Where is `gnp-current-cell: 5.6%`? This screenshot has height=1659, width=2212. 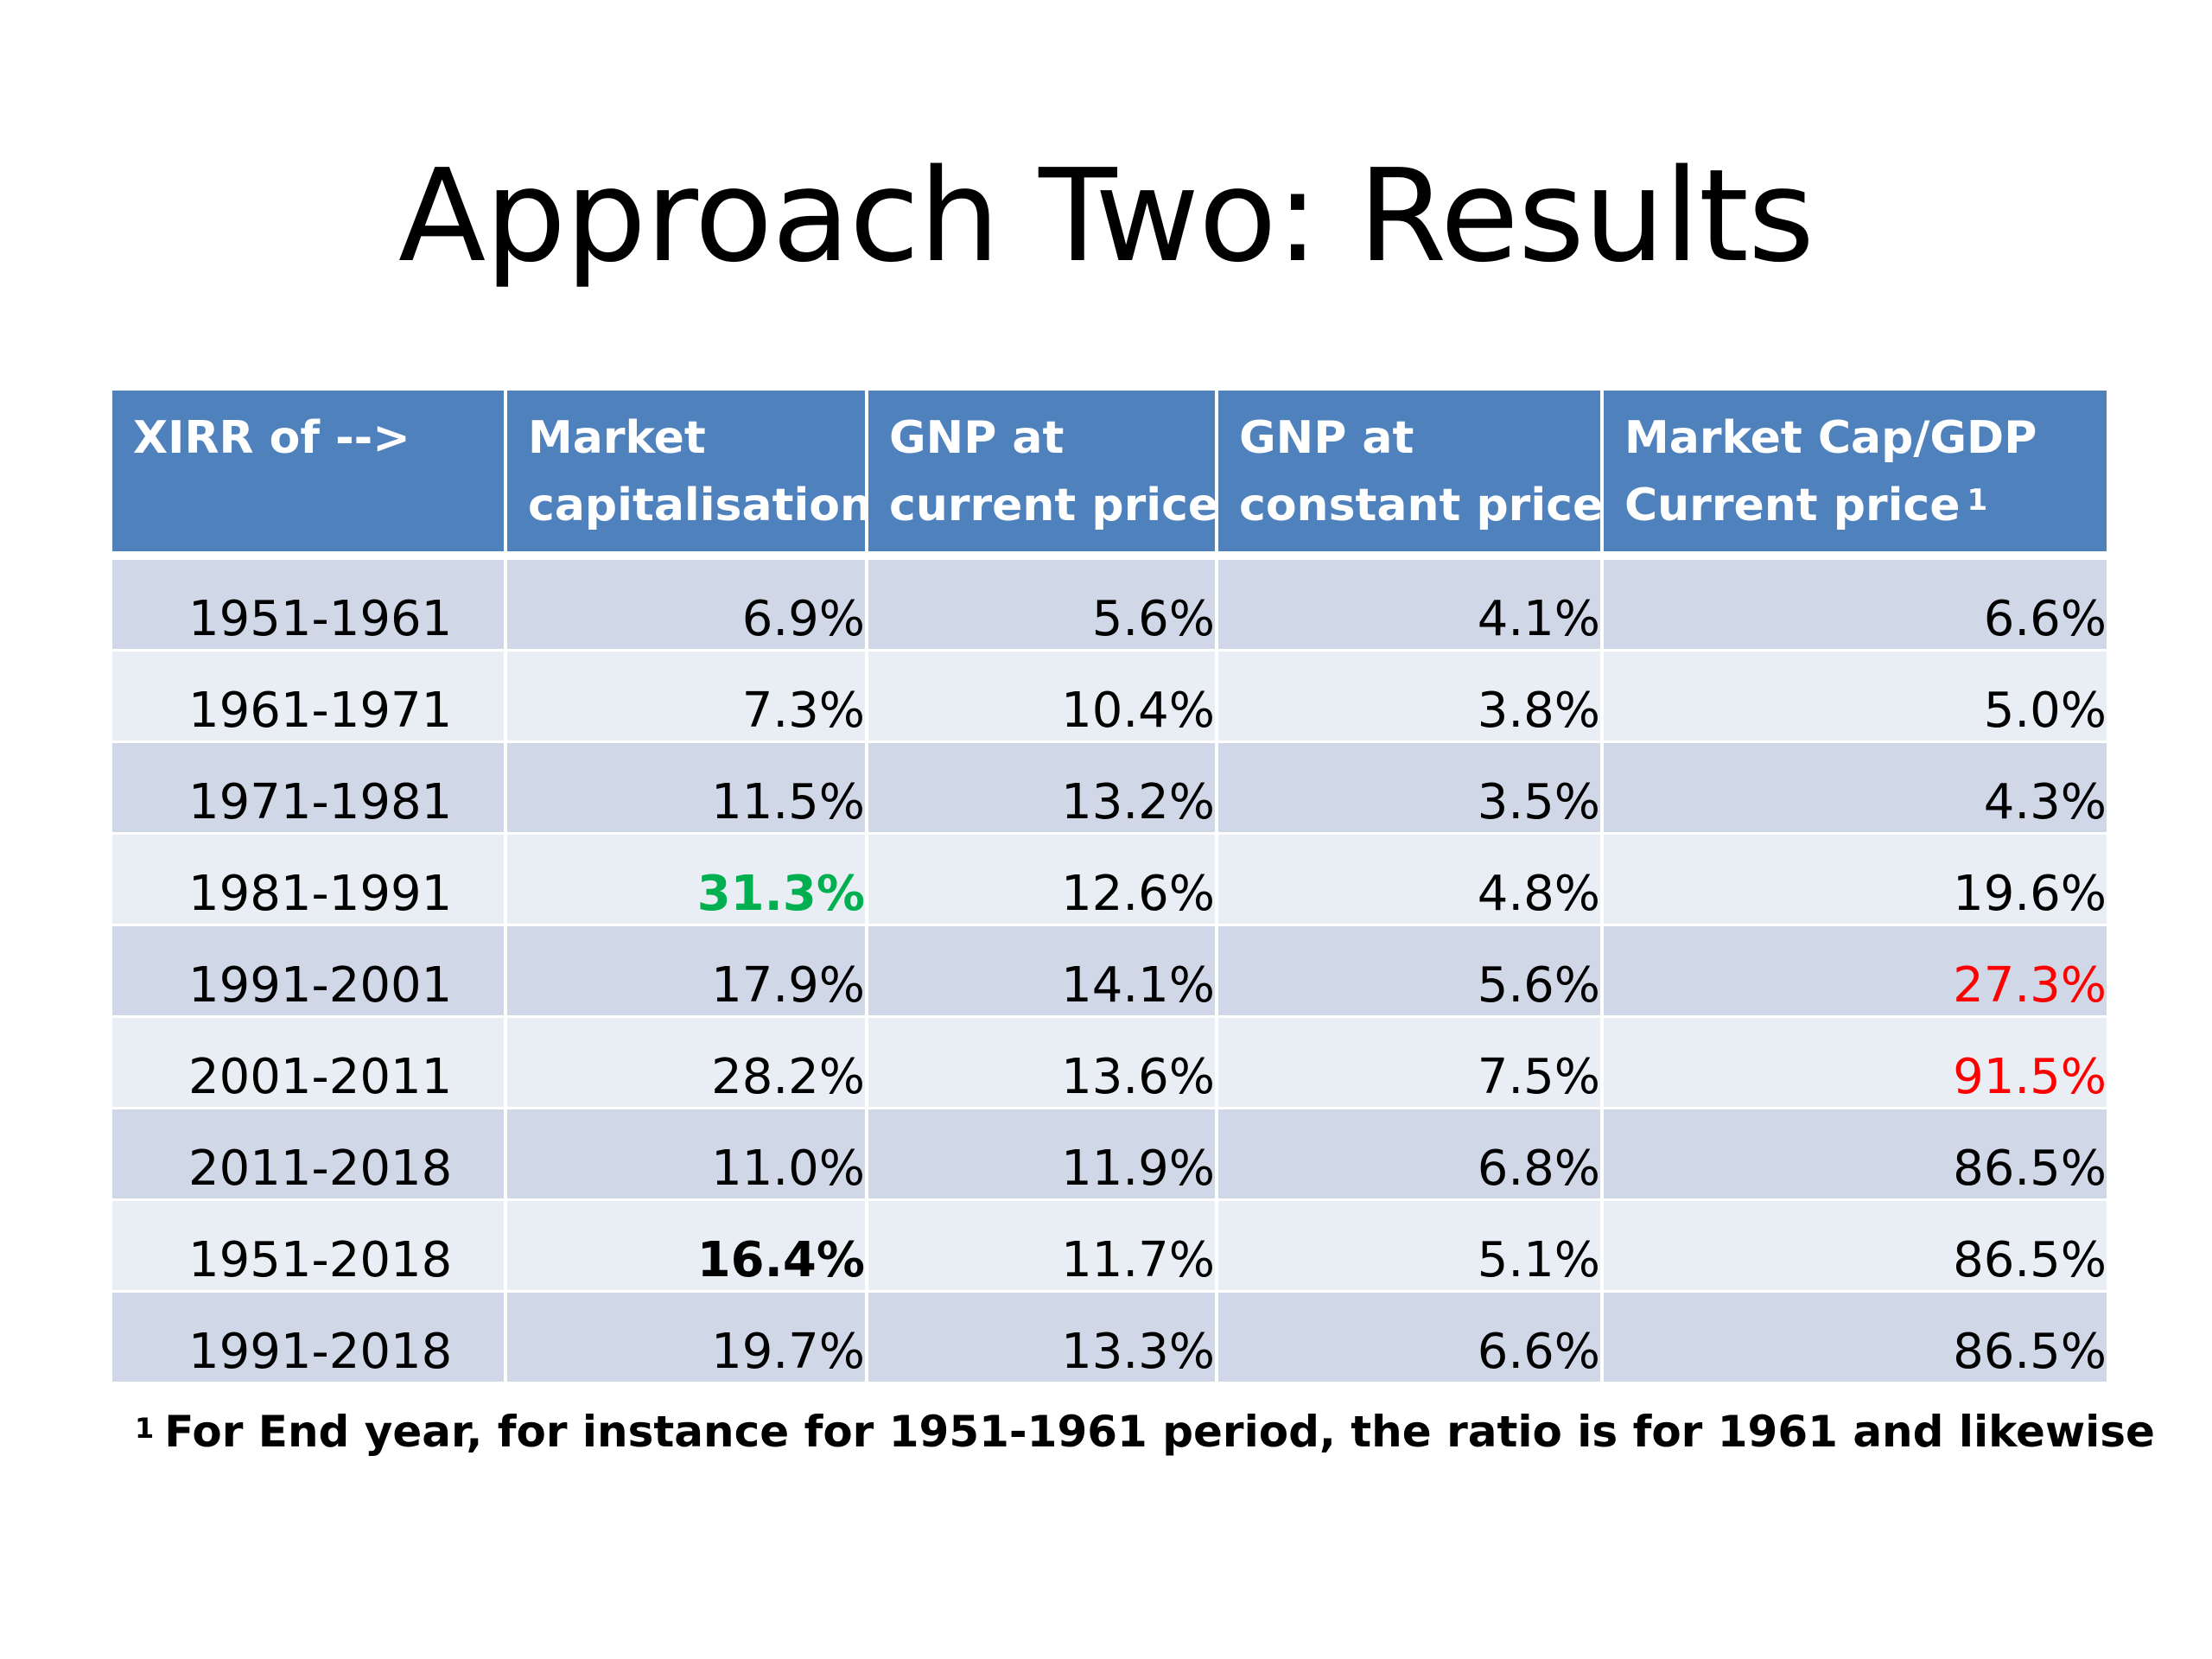
gnp-current-cell: 5.6% is located at coordinates (1041, 602).